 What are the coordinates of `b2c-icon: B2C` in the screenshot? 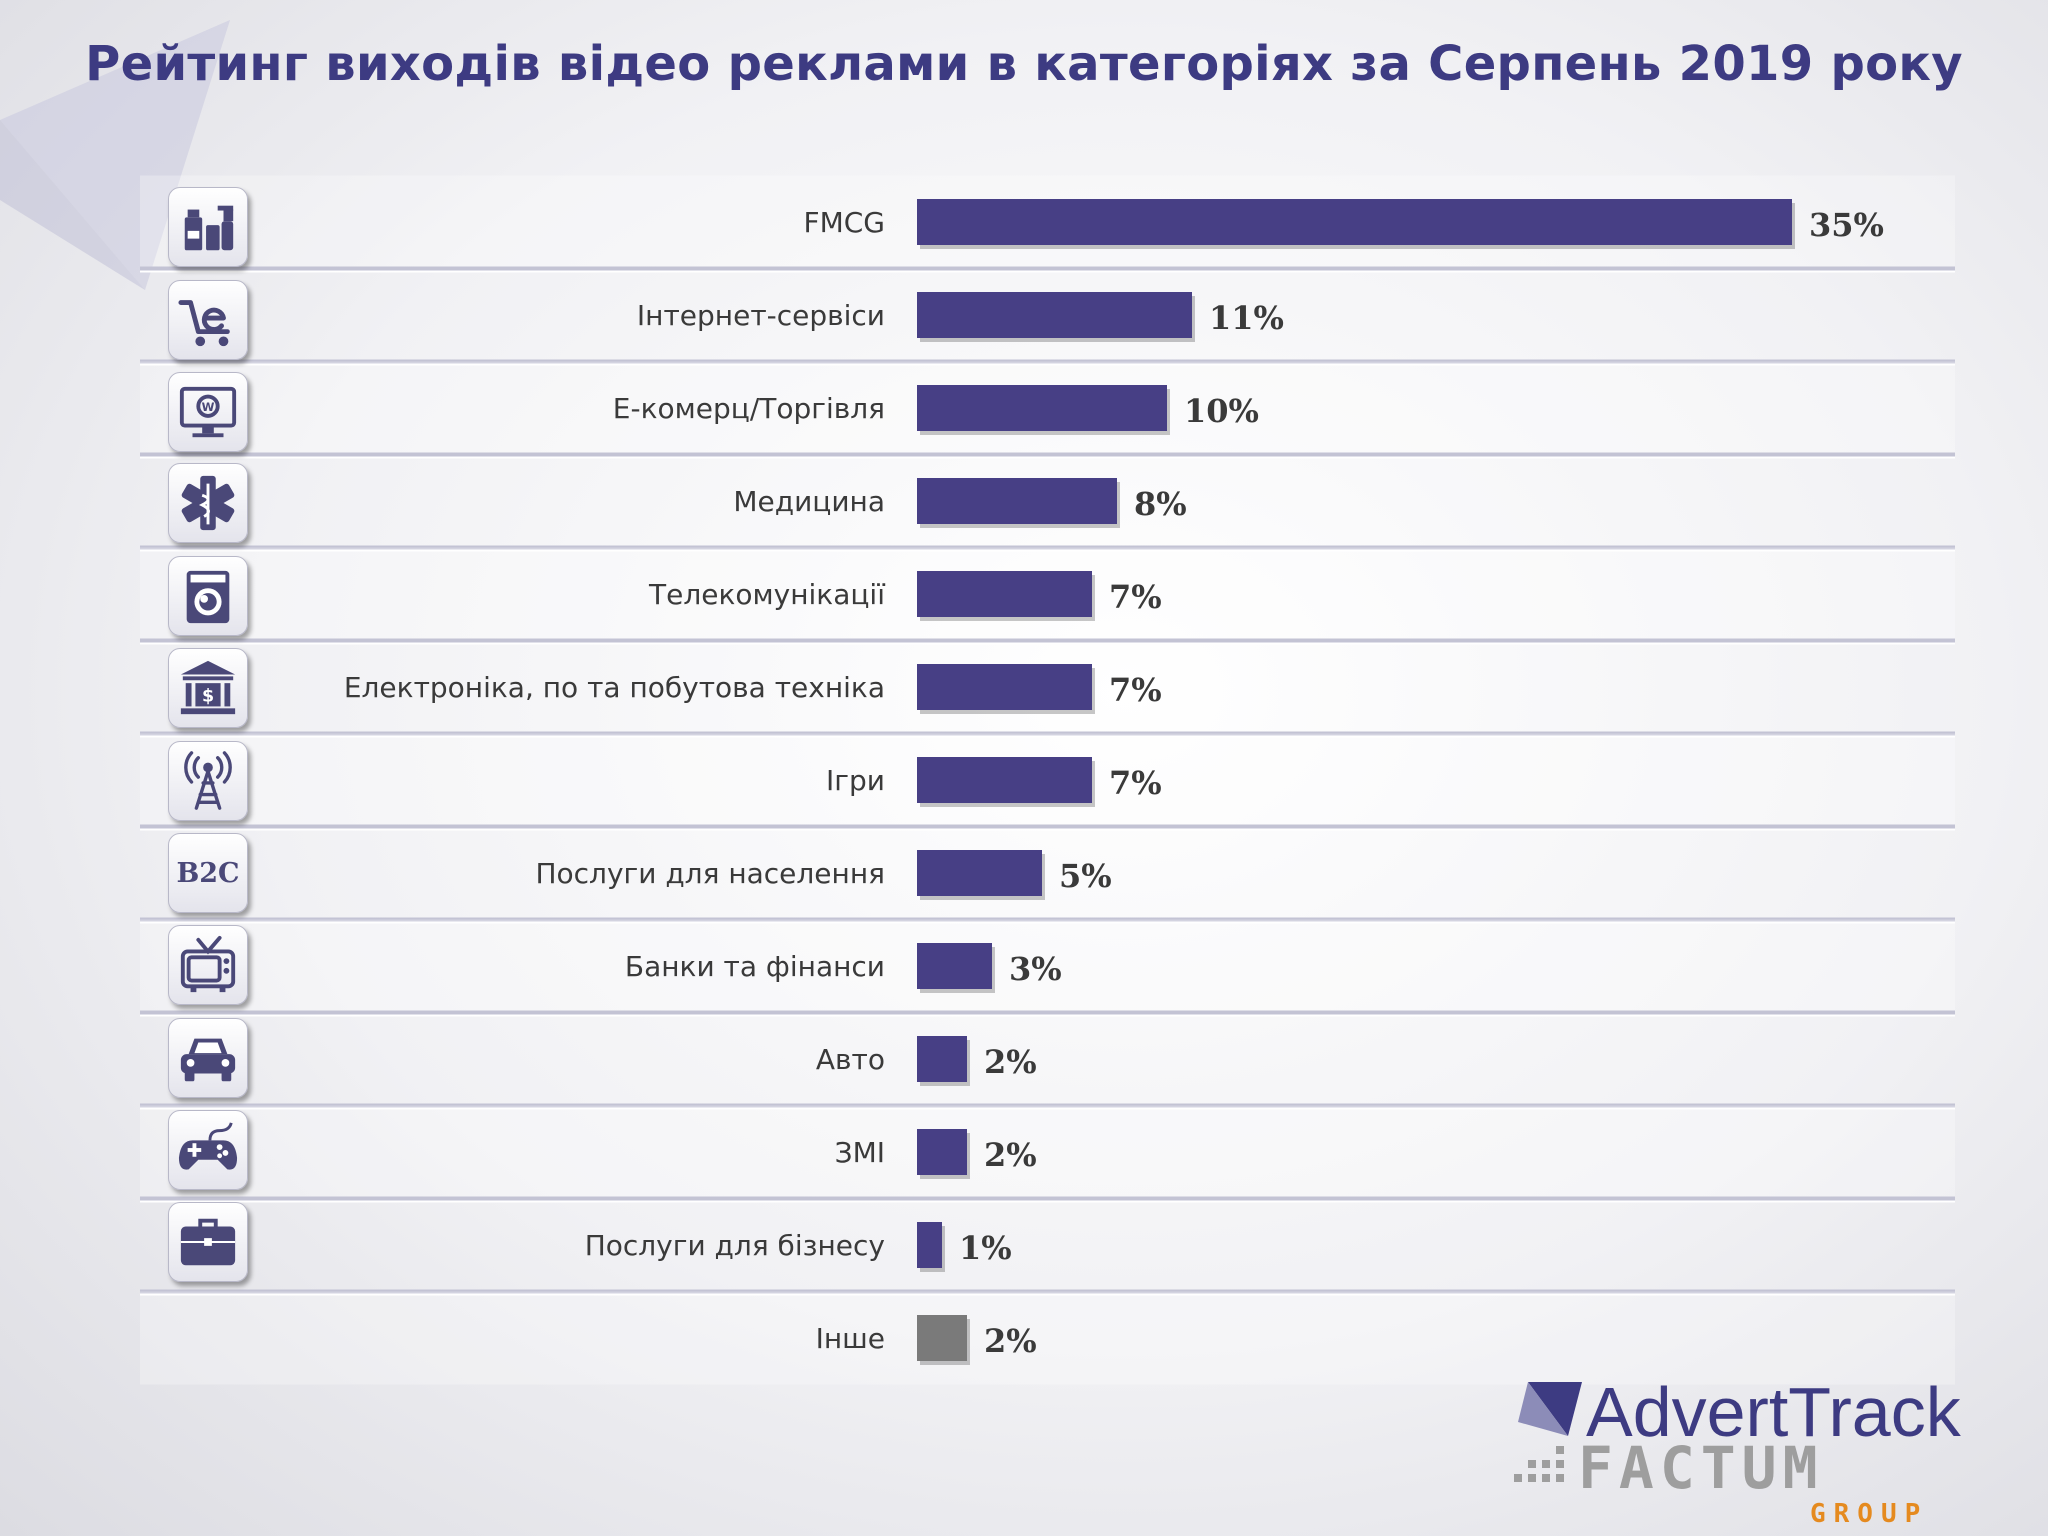 It's located at (208, 873).